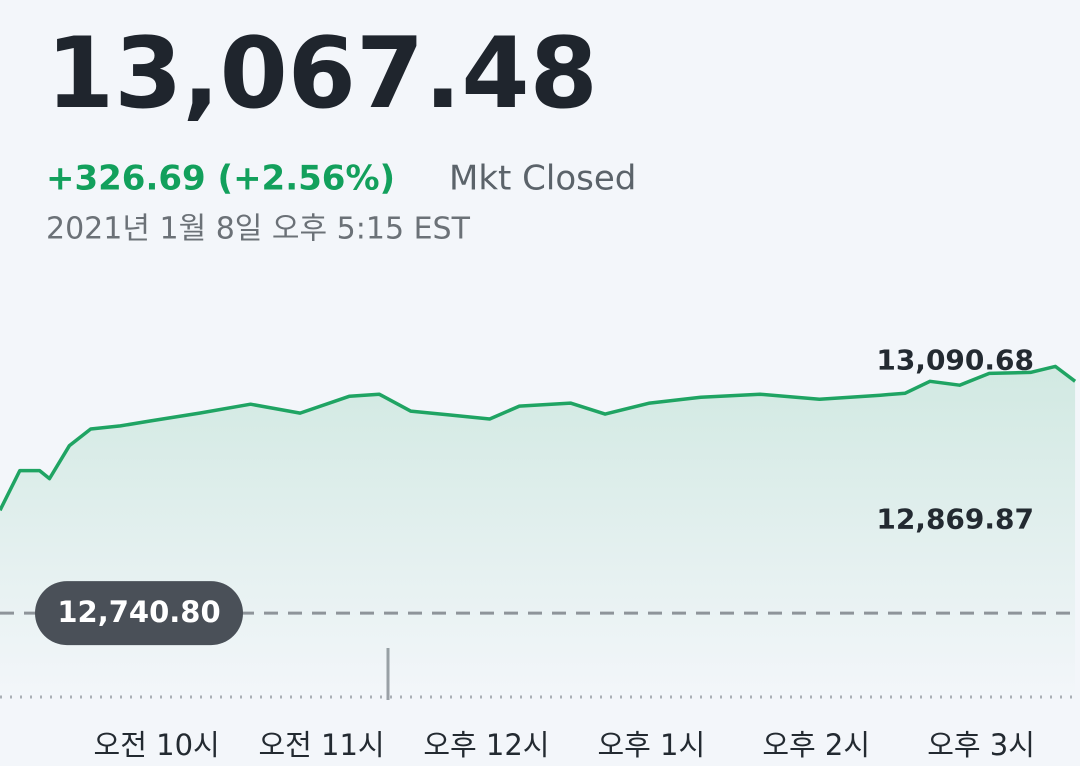 The width and height of the screenshot is (1080, 766). What do you see at coordinates (321, 745) in the screenshot?
I see `x-tick-label: 오전 11시` at bounding box center [321, 745].